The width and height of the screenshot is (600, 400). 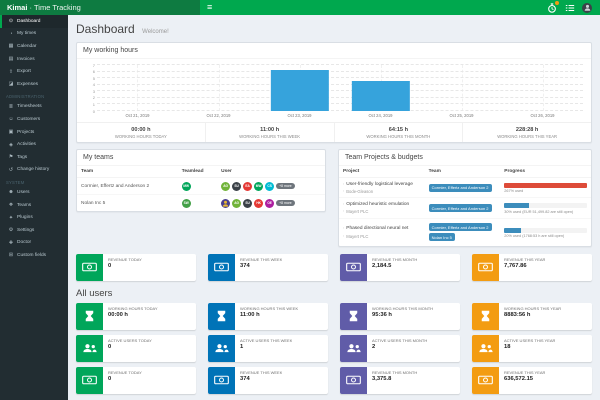 I want to click on stat-box-label: ACTIVE USERS THIS WEEK, so click(x=266, y=340).